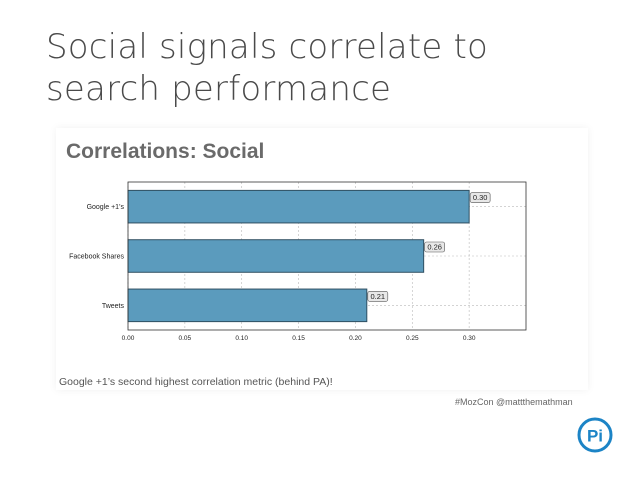  Describe the element at coordinates (412, 338) in the screenshot. I see `x-tick-label: 0.25` at that location.